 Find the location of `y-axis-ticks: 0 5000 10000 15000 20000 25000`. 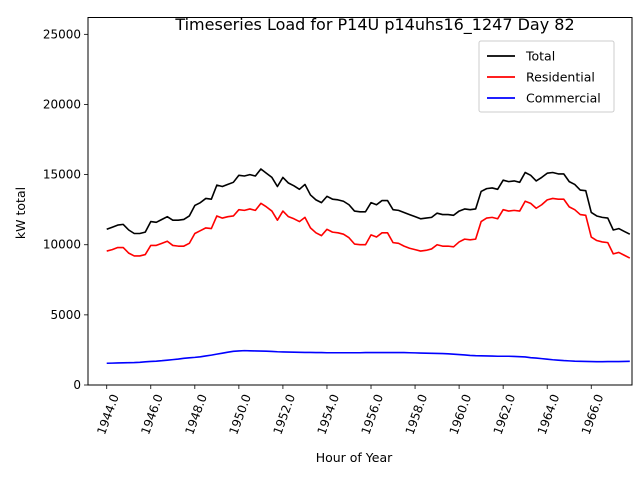

y-axis-ticks: 0 5000 10000 15000 20000 25000 is located at coordinates (65, 209).